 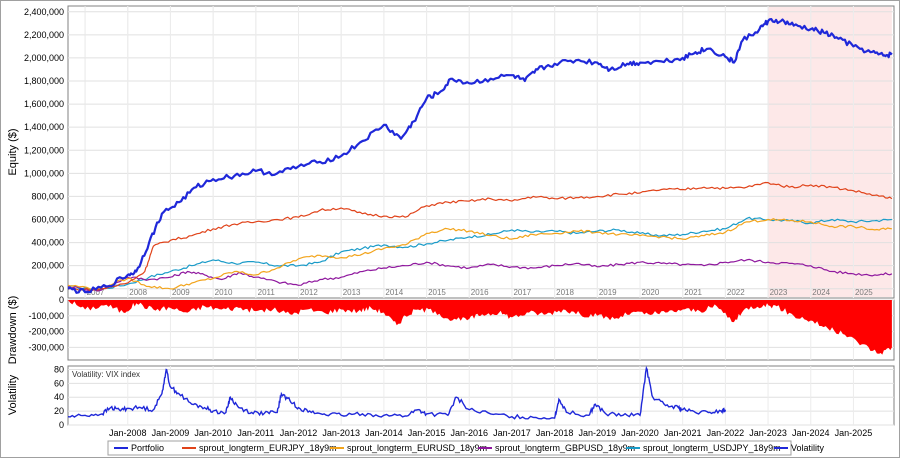 What do you see at coordinates (683, 433) in the screenshot?
I see `x-tick-label: Jan-2021` at bounding box center [683, 433].